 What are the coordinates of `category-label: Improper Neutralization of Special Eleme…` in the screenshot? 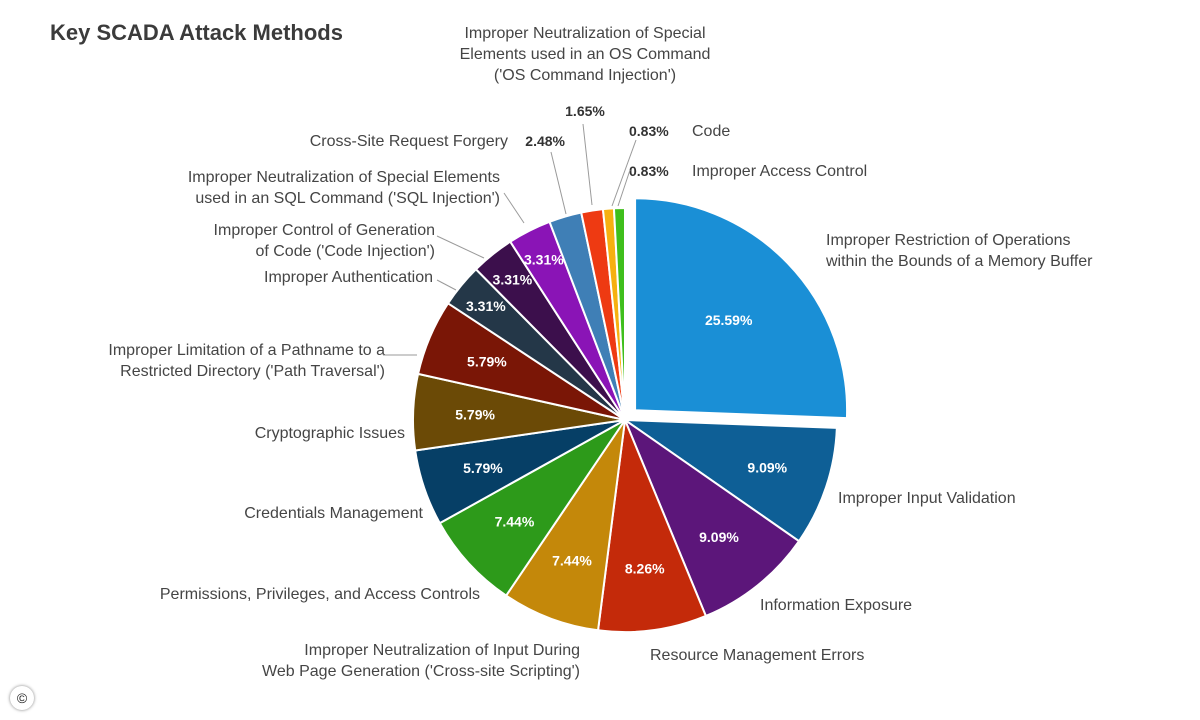 It's located at (344, 188).